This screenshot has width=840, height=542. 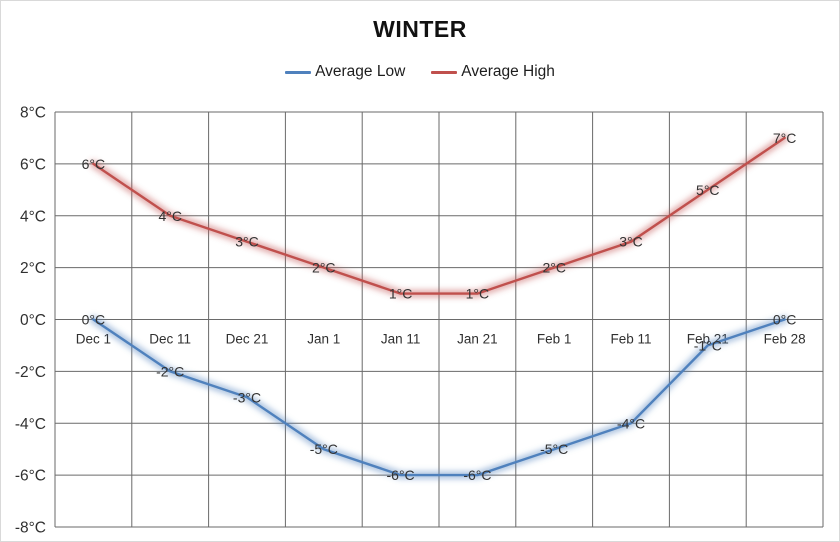 I want to click on legend-swatch-low, so click(x=298, y=72).